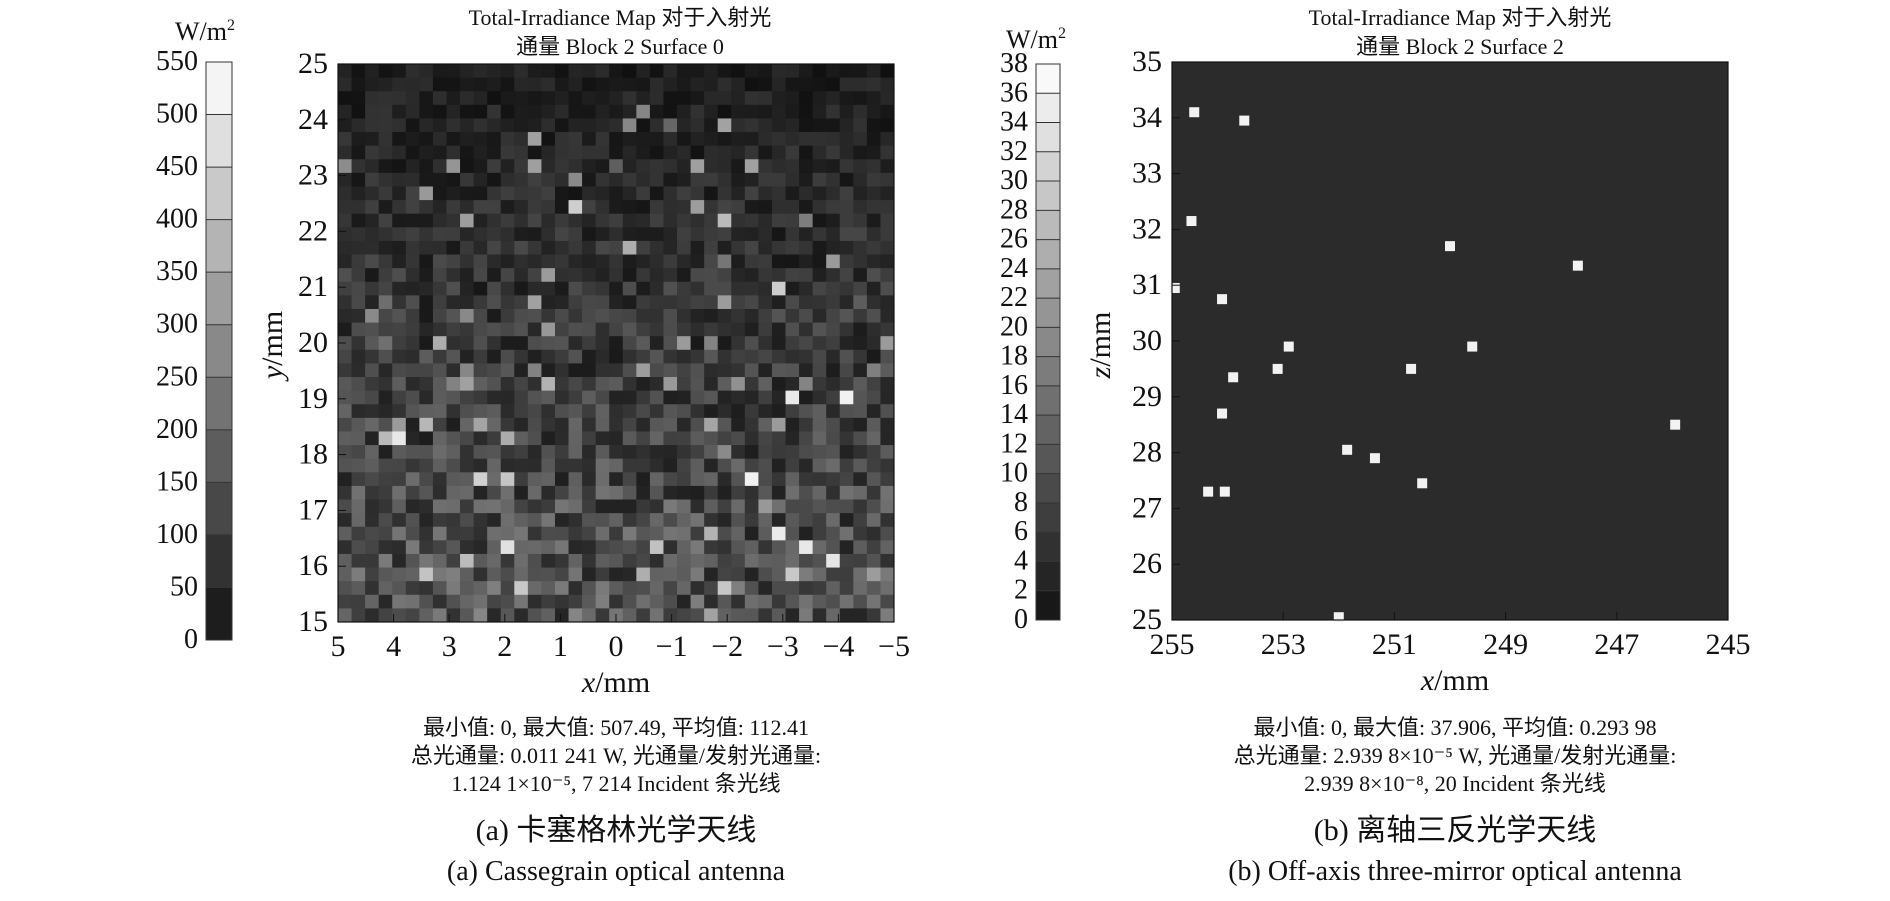 This screenshot has width=1890, height=901. Describe the element at coordinates (1505, 644) in the screenshot. I see `x-tick-label: 249` at that location.